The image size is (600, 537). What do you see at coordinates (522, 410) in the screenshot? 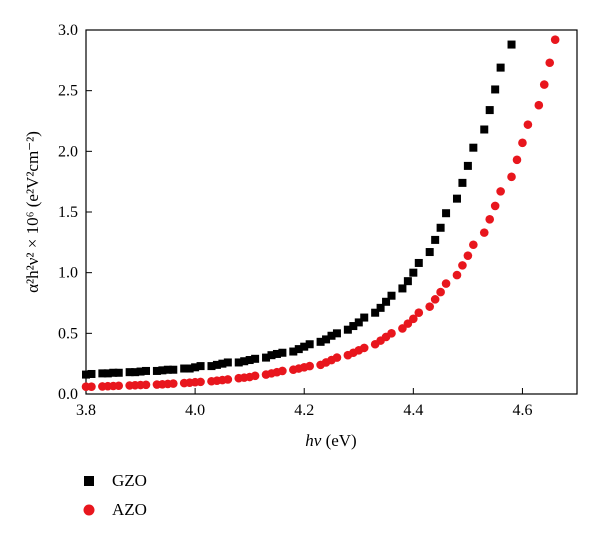
I see `x-tick-label: 4.6` at bounding box center [522, 410].